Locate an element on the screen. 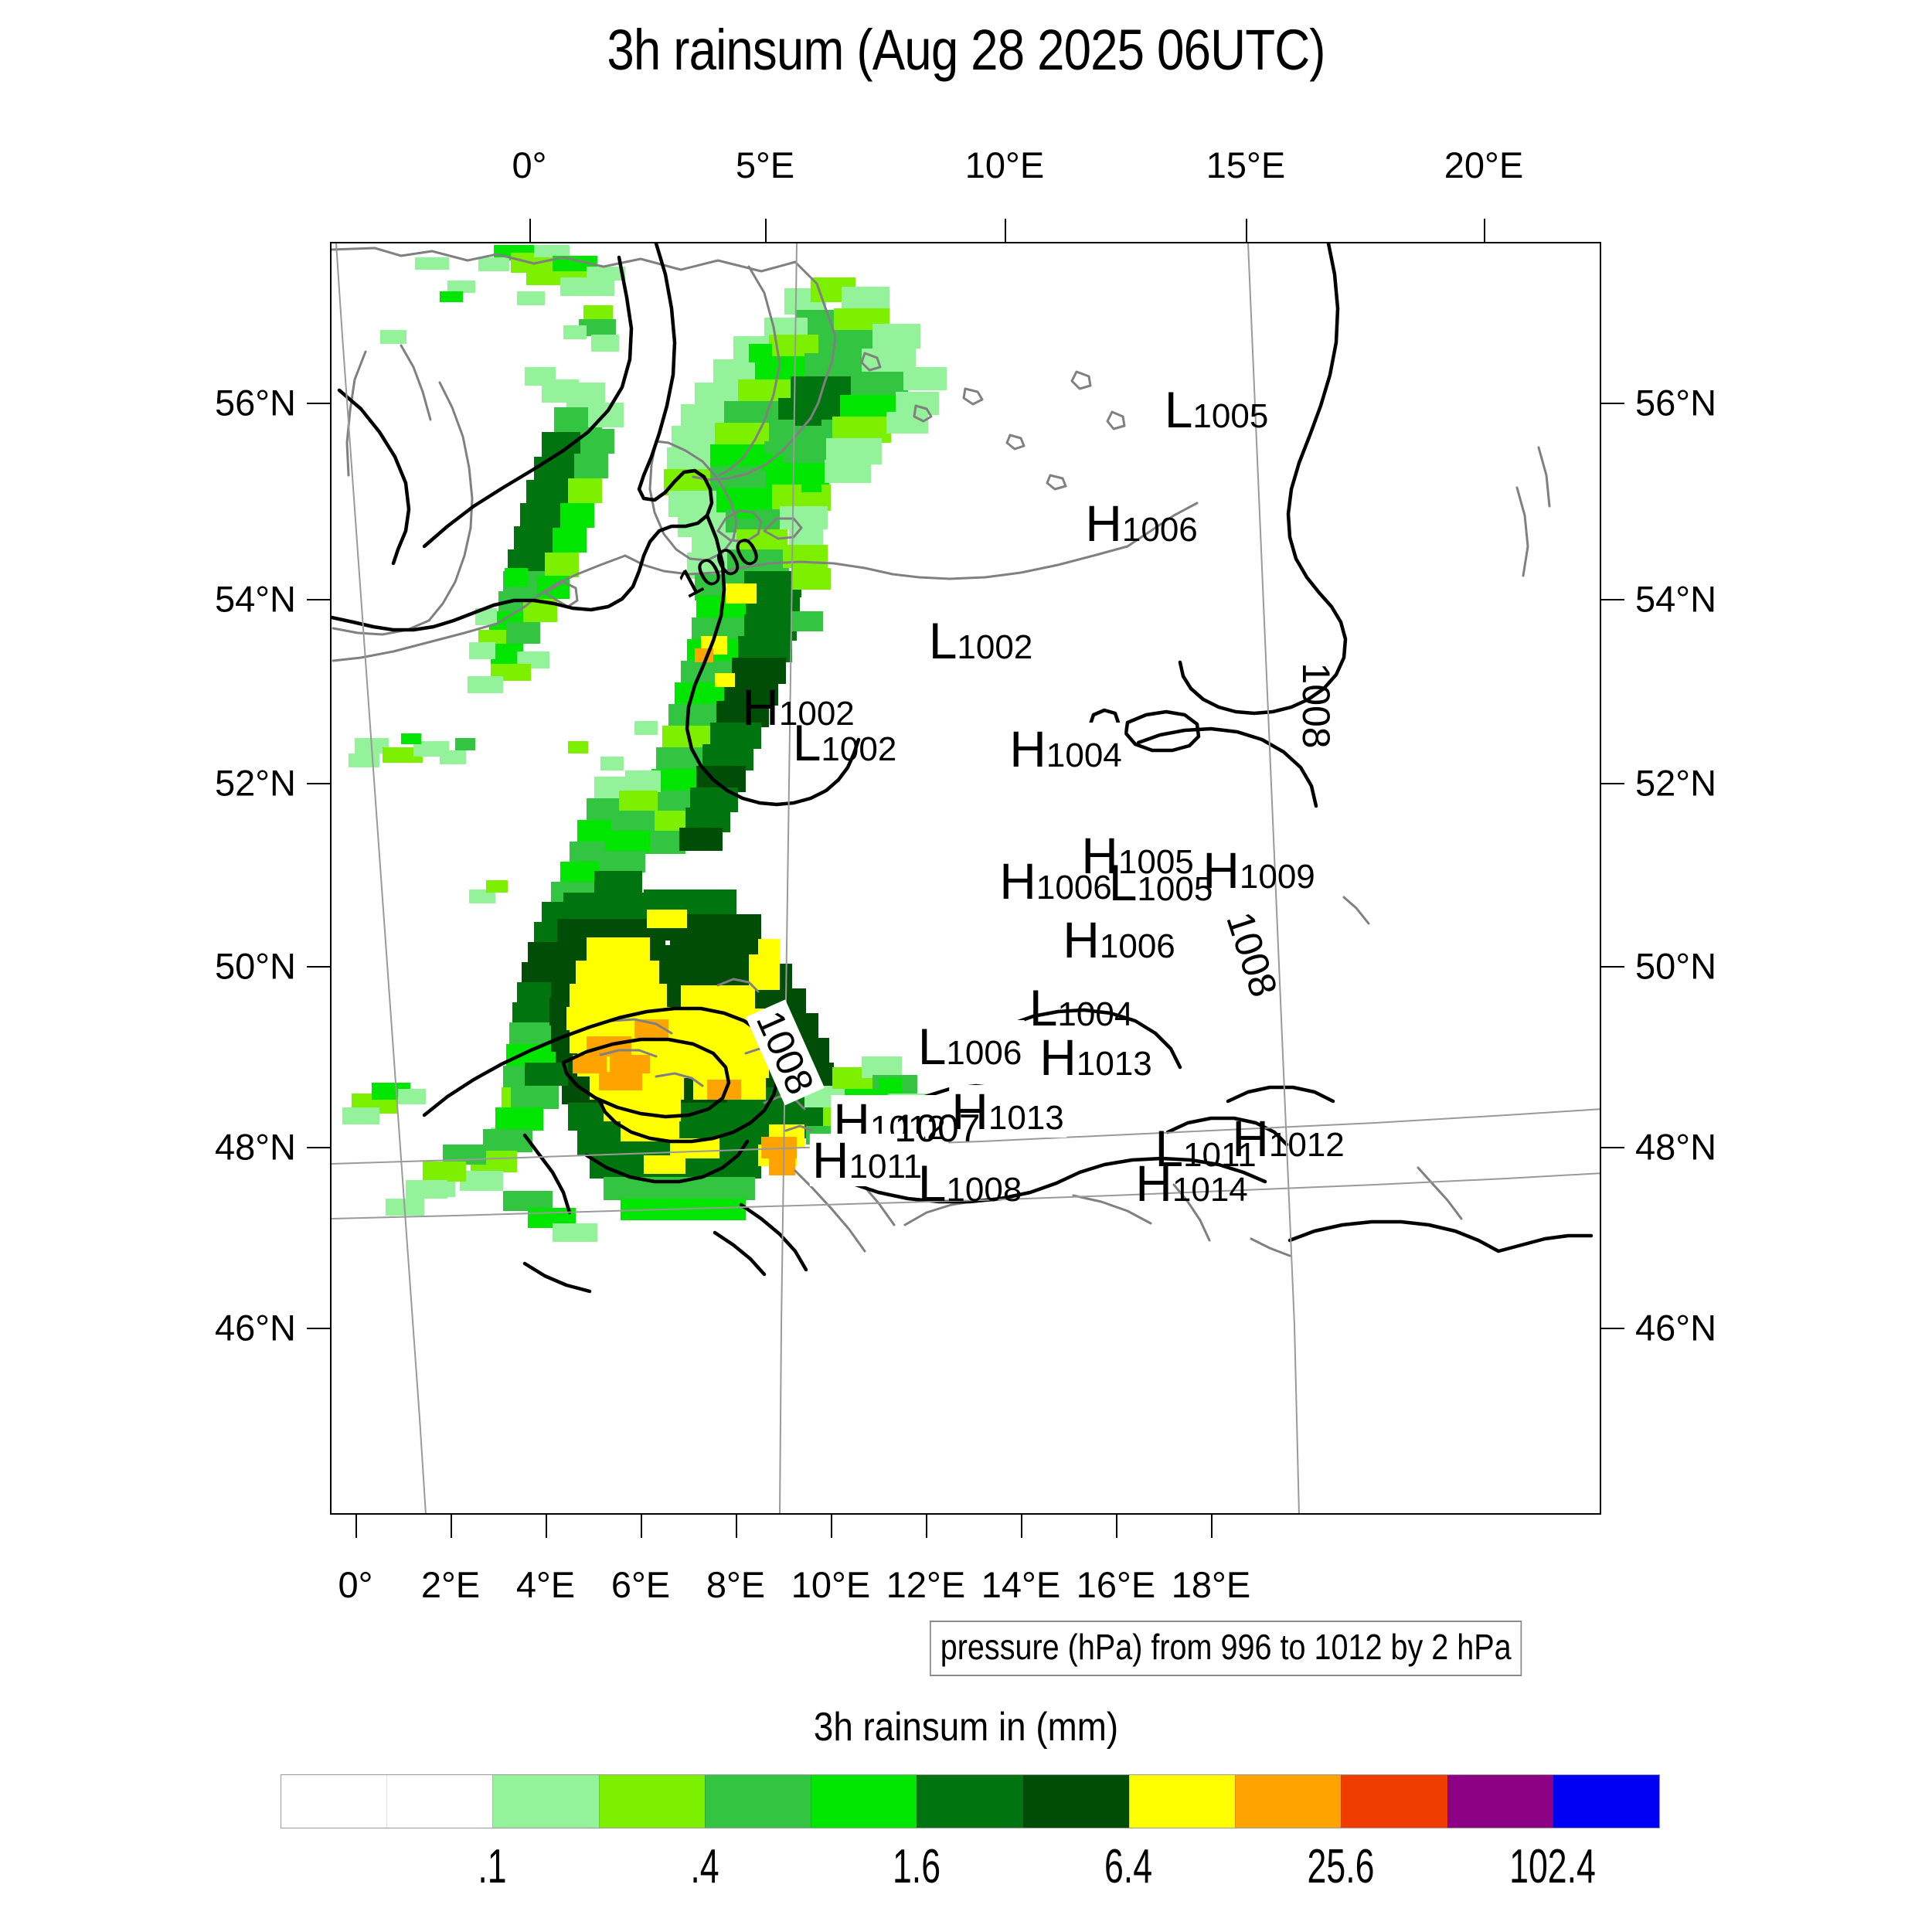 This screenshot has width=1932, height=1932. bottom-axis-label-4: 8°E is located at coordinates (736, 1585).